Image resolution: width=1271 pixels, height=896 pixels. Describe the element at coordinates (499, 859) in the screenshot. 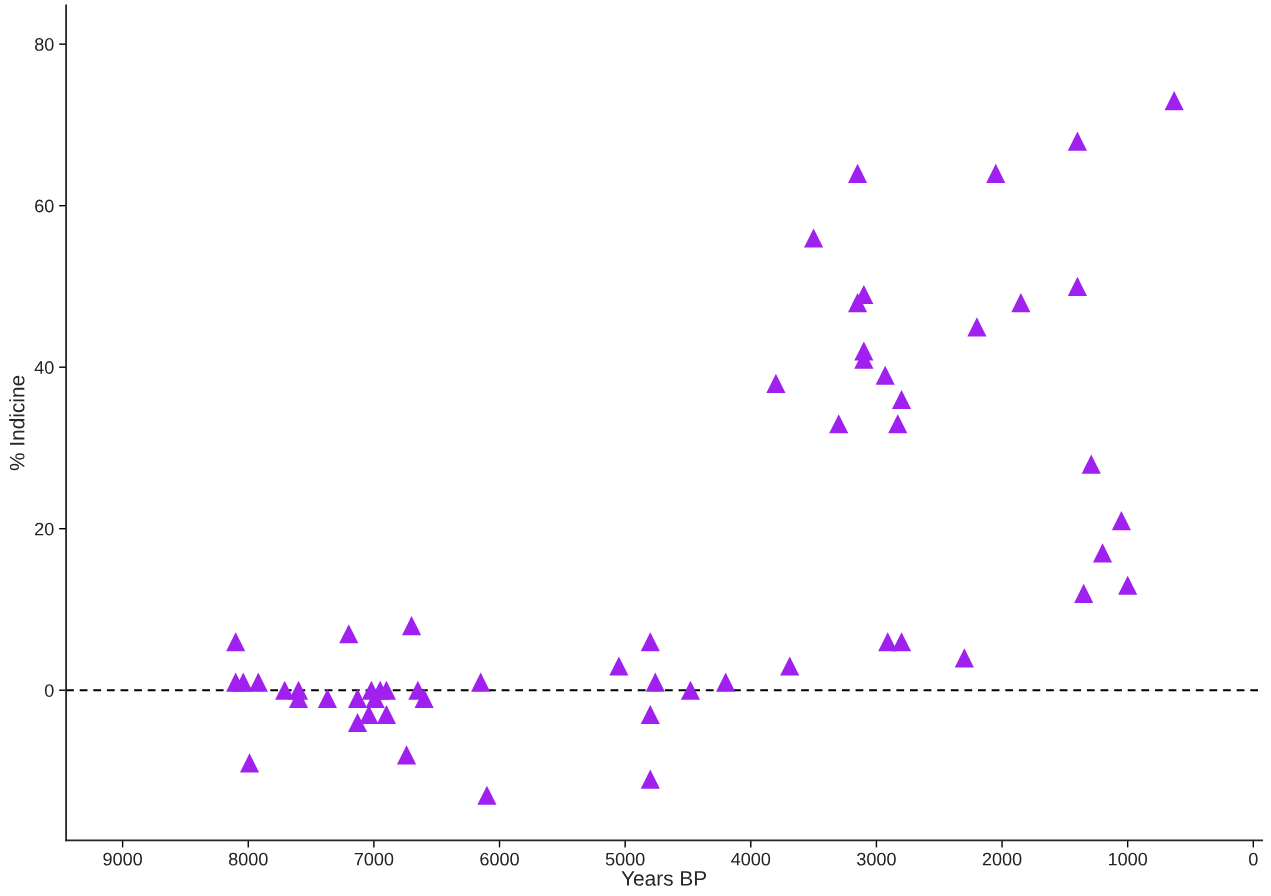

I see `x-tick-label: 6000` at that location.